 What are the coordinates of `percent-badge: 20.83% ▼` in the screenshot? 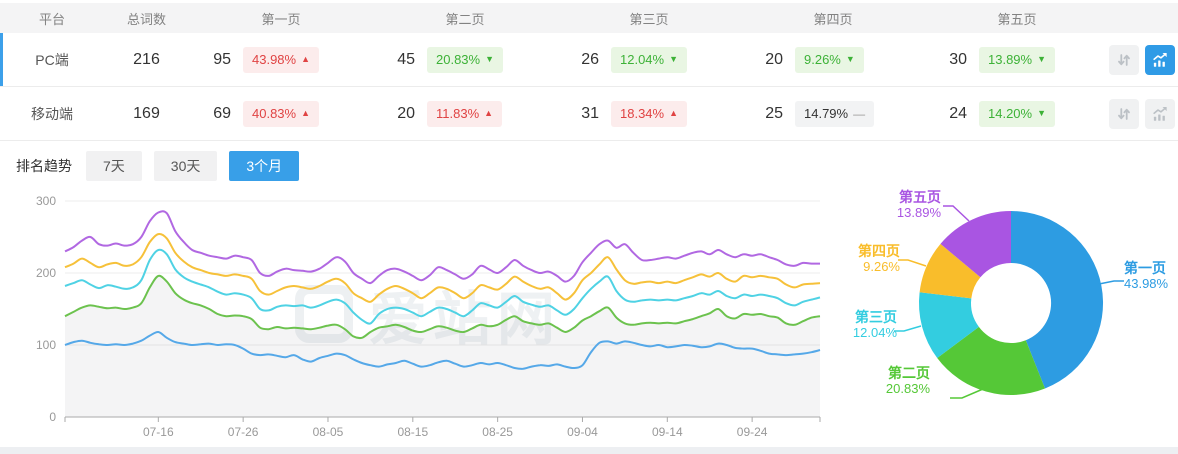 It's located at (465, 59).